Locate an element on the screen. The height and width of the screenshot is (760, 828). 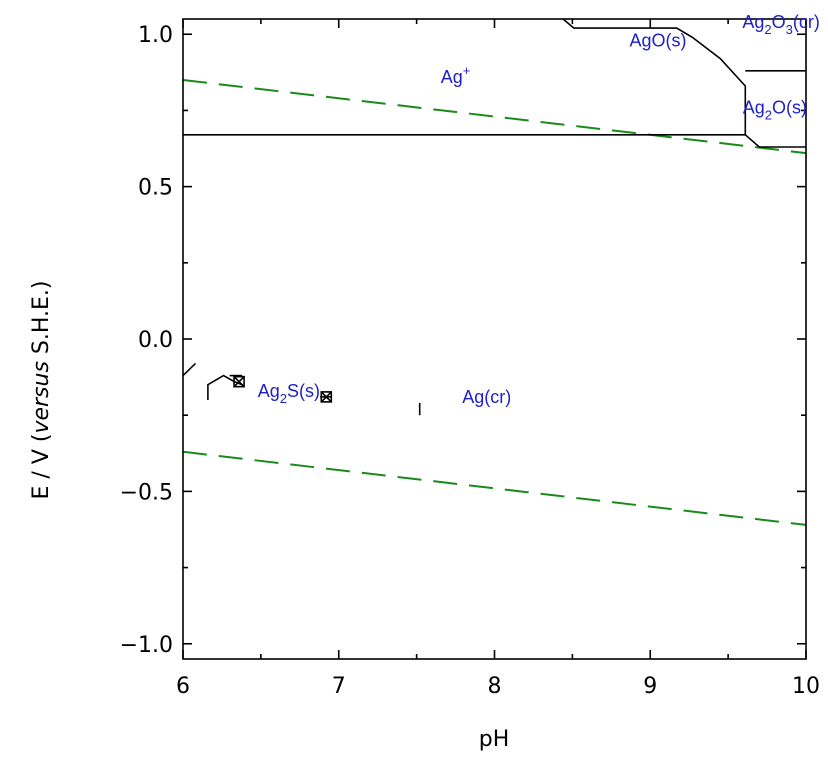
x-tick-label-2: 7 is located at coordinates (339, 686).